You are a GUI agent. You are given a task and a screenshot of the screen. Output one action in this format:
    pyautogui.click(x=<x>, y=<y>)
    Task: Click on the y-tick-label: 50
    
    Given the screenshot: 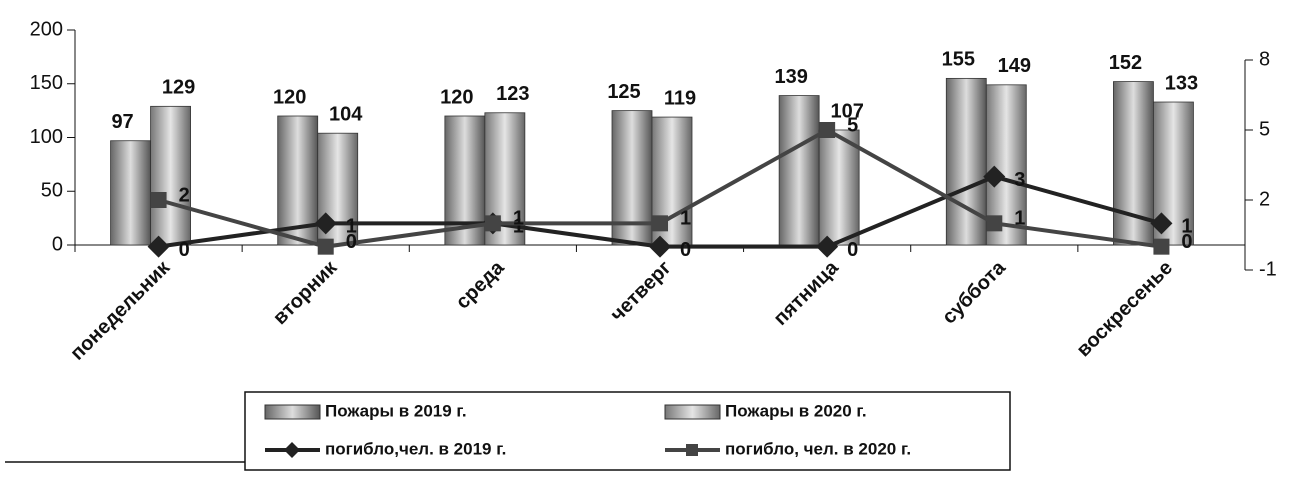 What is the action you would take?
    pyautogui.click(x=52, y=191)
    